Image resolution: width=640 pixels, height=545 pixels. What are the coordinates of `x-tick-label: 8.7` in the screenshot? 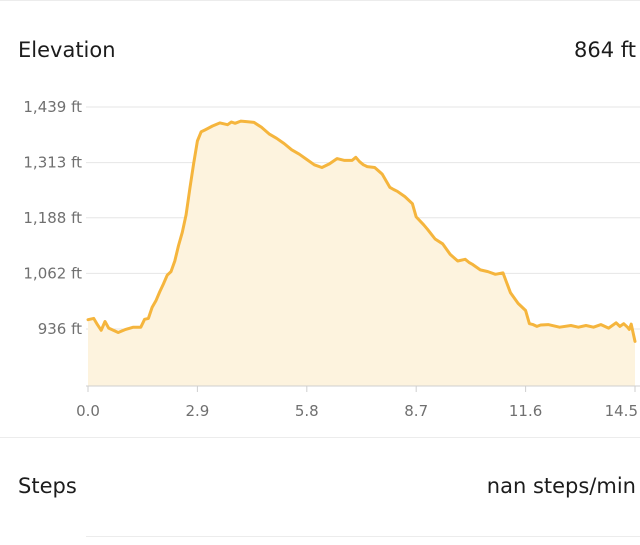 It's located at (416, 411).